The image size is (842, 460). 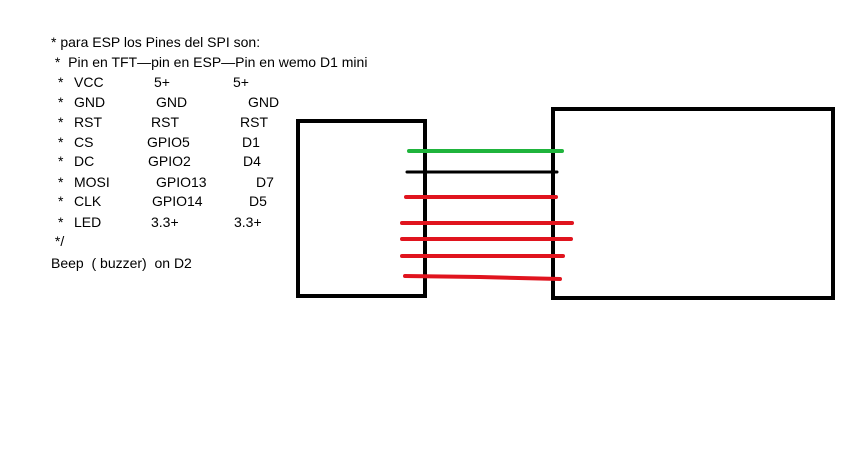 I want to click on row-d1-pin: D5, so click(x=258, y=201).